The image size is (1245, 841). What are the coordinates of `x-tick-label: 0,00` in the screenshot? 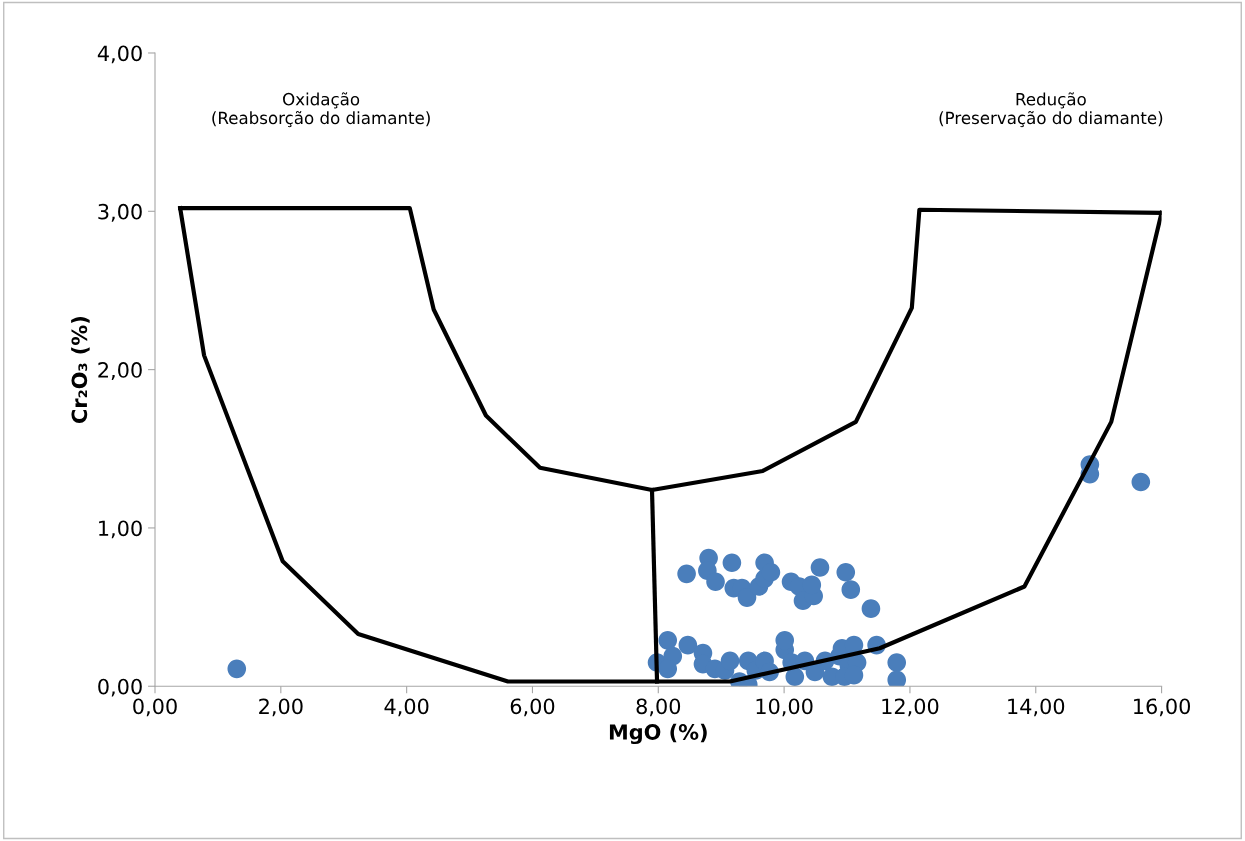 It's located at (155, 707).